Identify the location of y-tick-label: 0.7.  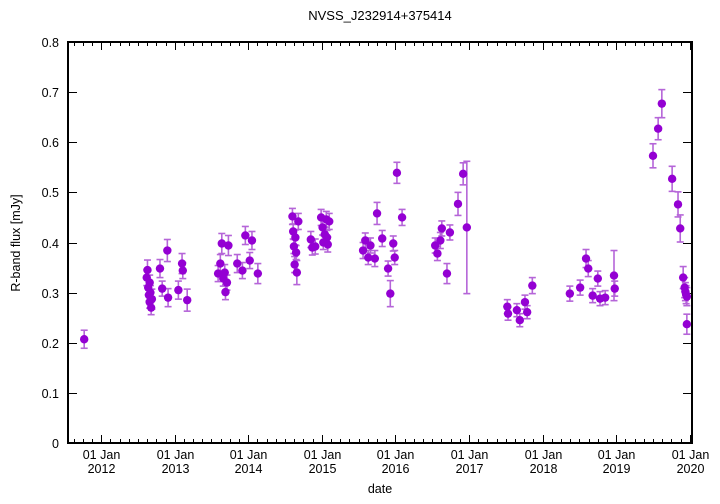
(50, 93).